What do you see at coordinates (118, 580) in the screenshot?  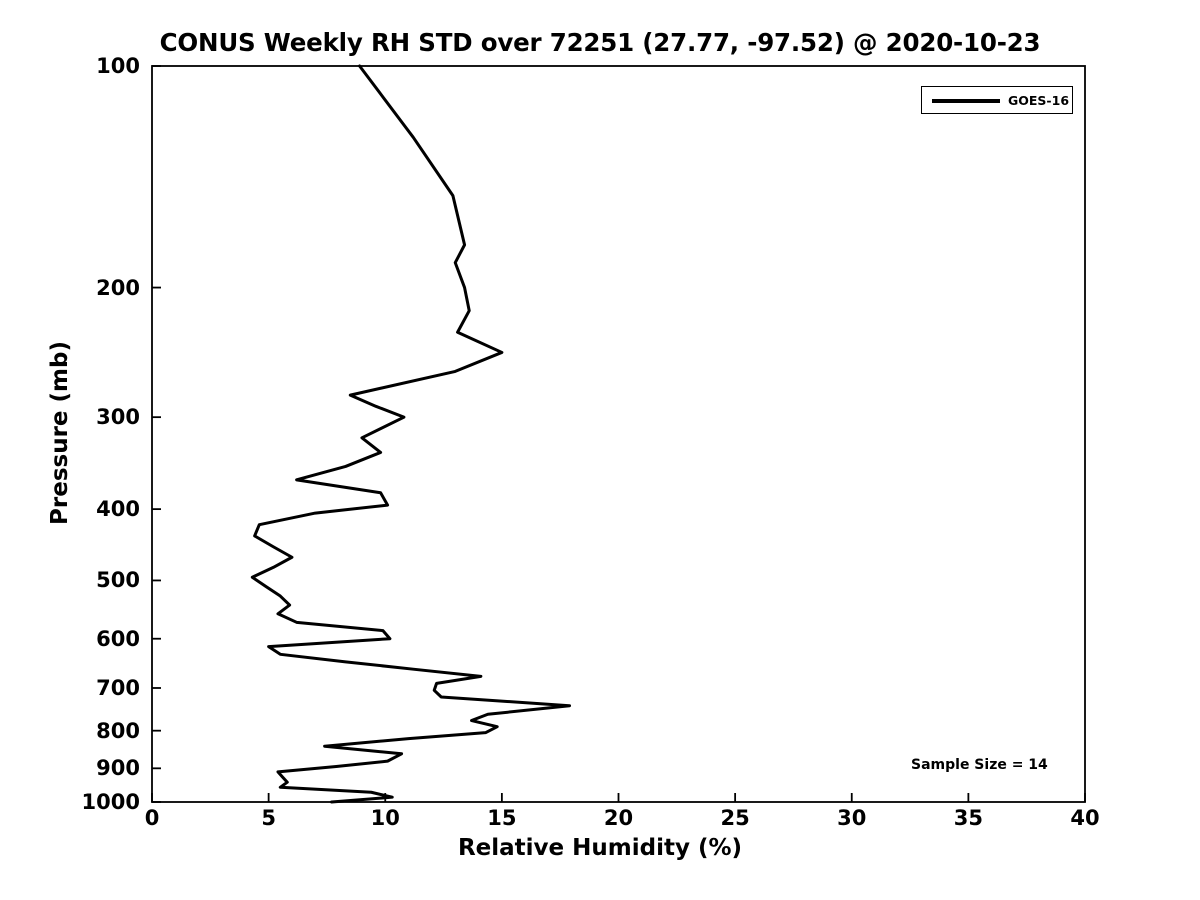 I see `y-tick-label: 500` at bounding box center [118, 580].